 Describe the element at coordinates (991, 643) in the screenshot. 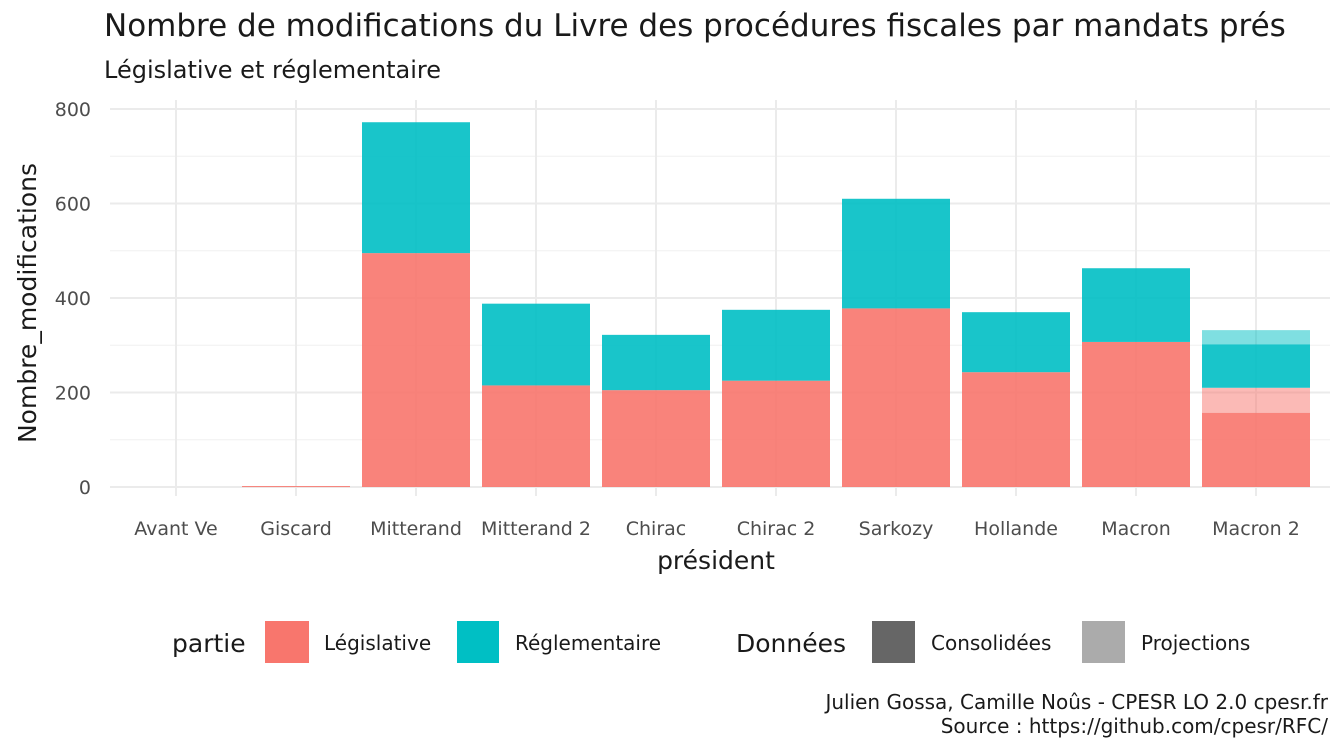

I see `legend-label-consolidees: Consolidées` at that location.